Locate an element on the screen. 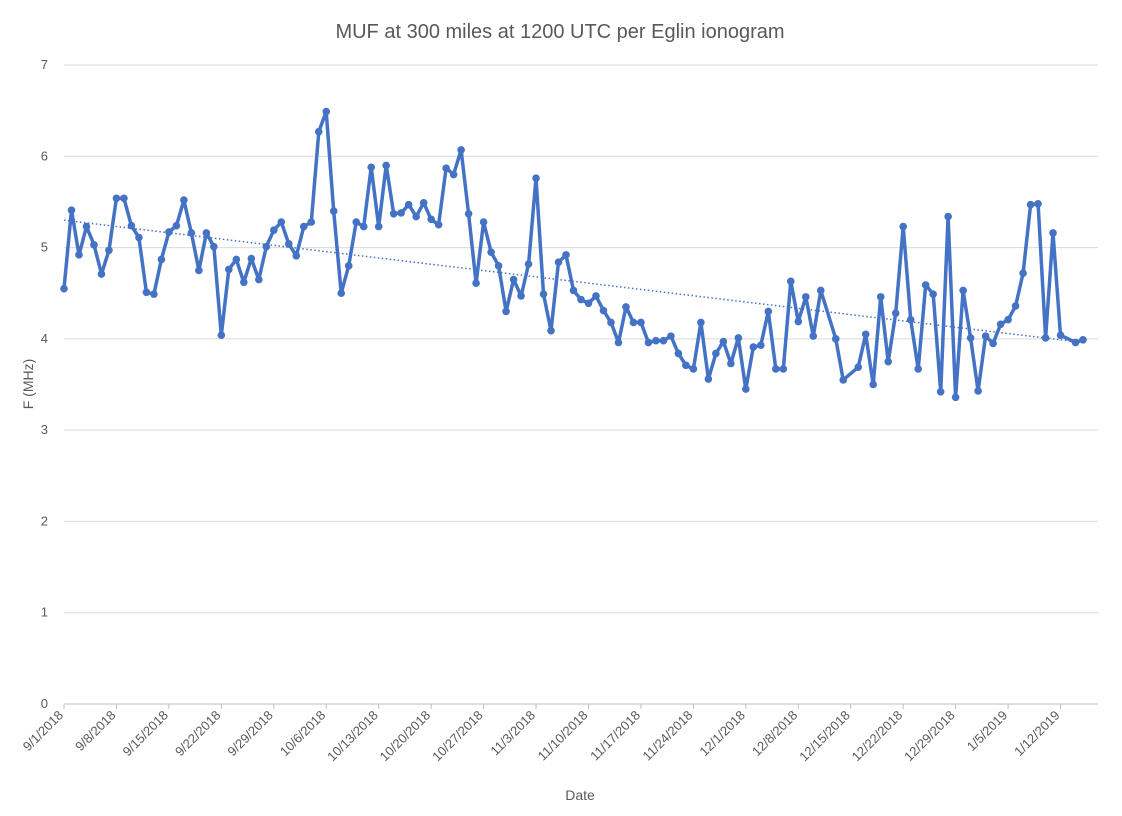  y-tick-label: 4 is located at coordinates (44, 338).